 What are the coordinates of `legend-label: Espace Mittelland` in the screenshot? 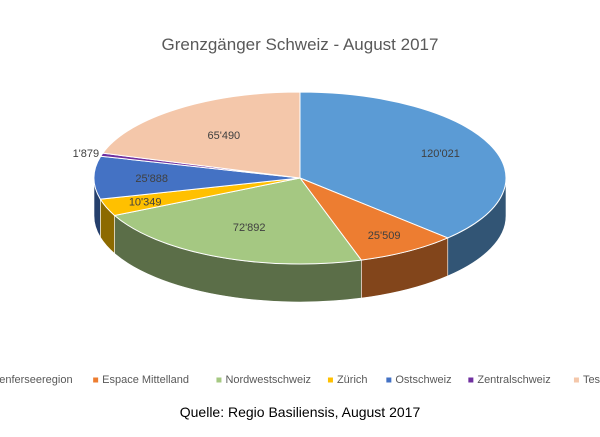 It's located at (145, 380).